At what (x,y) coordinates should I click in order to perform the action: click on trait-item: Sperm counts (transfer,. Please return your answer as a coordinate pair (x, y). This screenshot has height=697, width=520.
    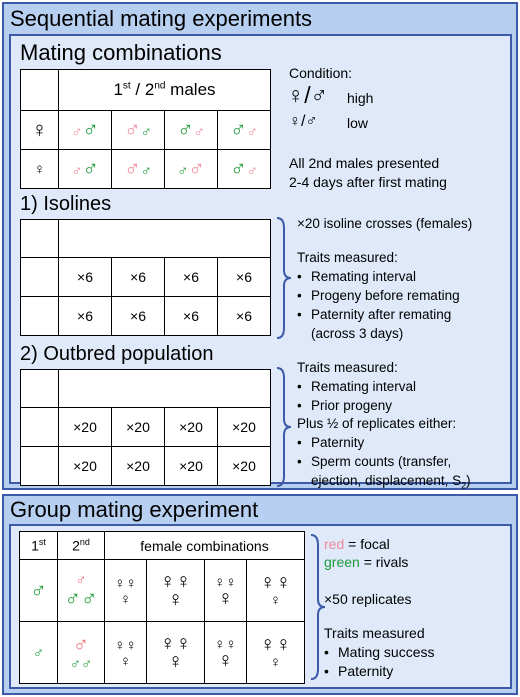
    Looking at the image, I should click on (384, 461).